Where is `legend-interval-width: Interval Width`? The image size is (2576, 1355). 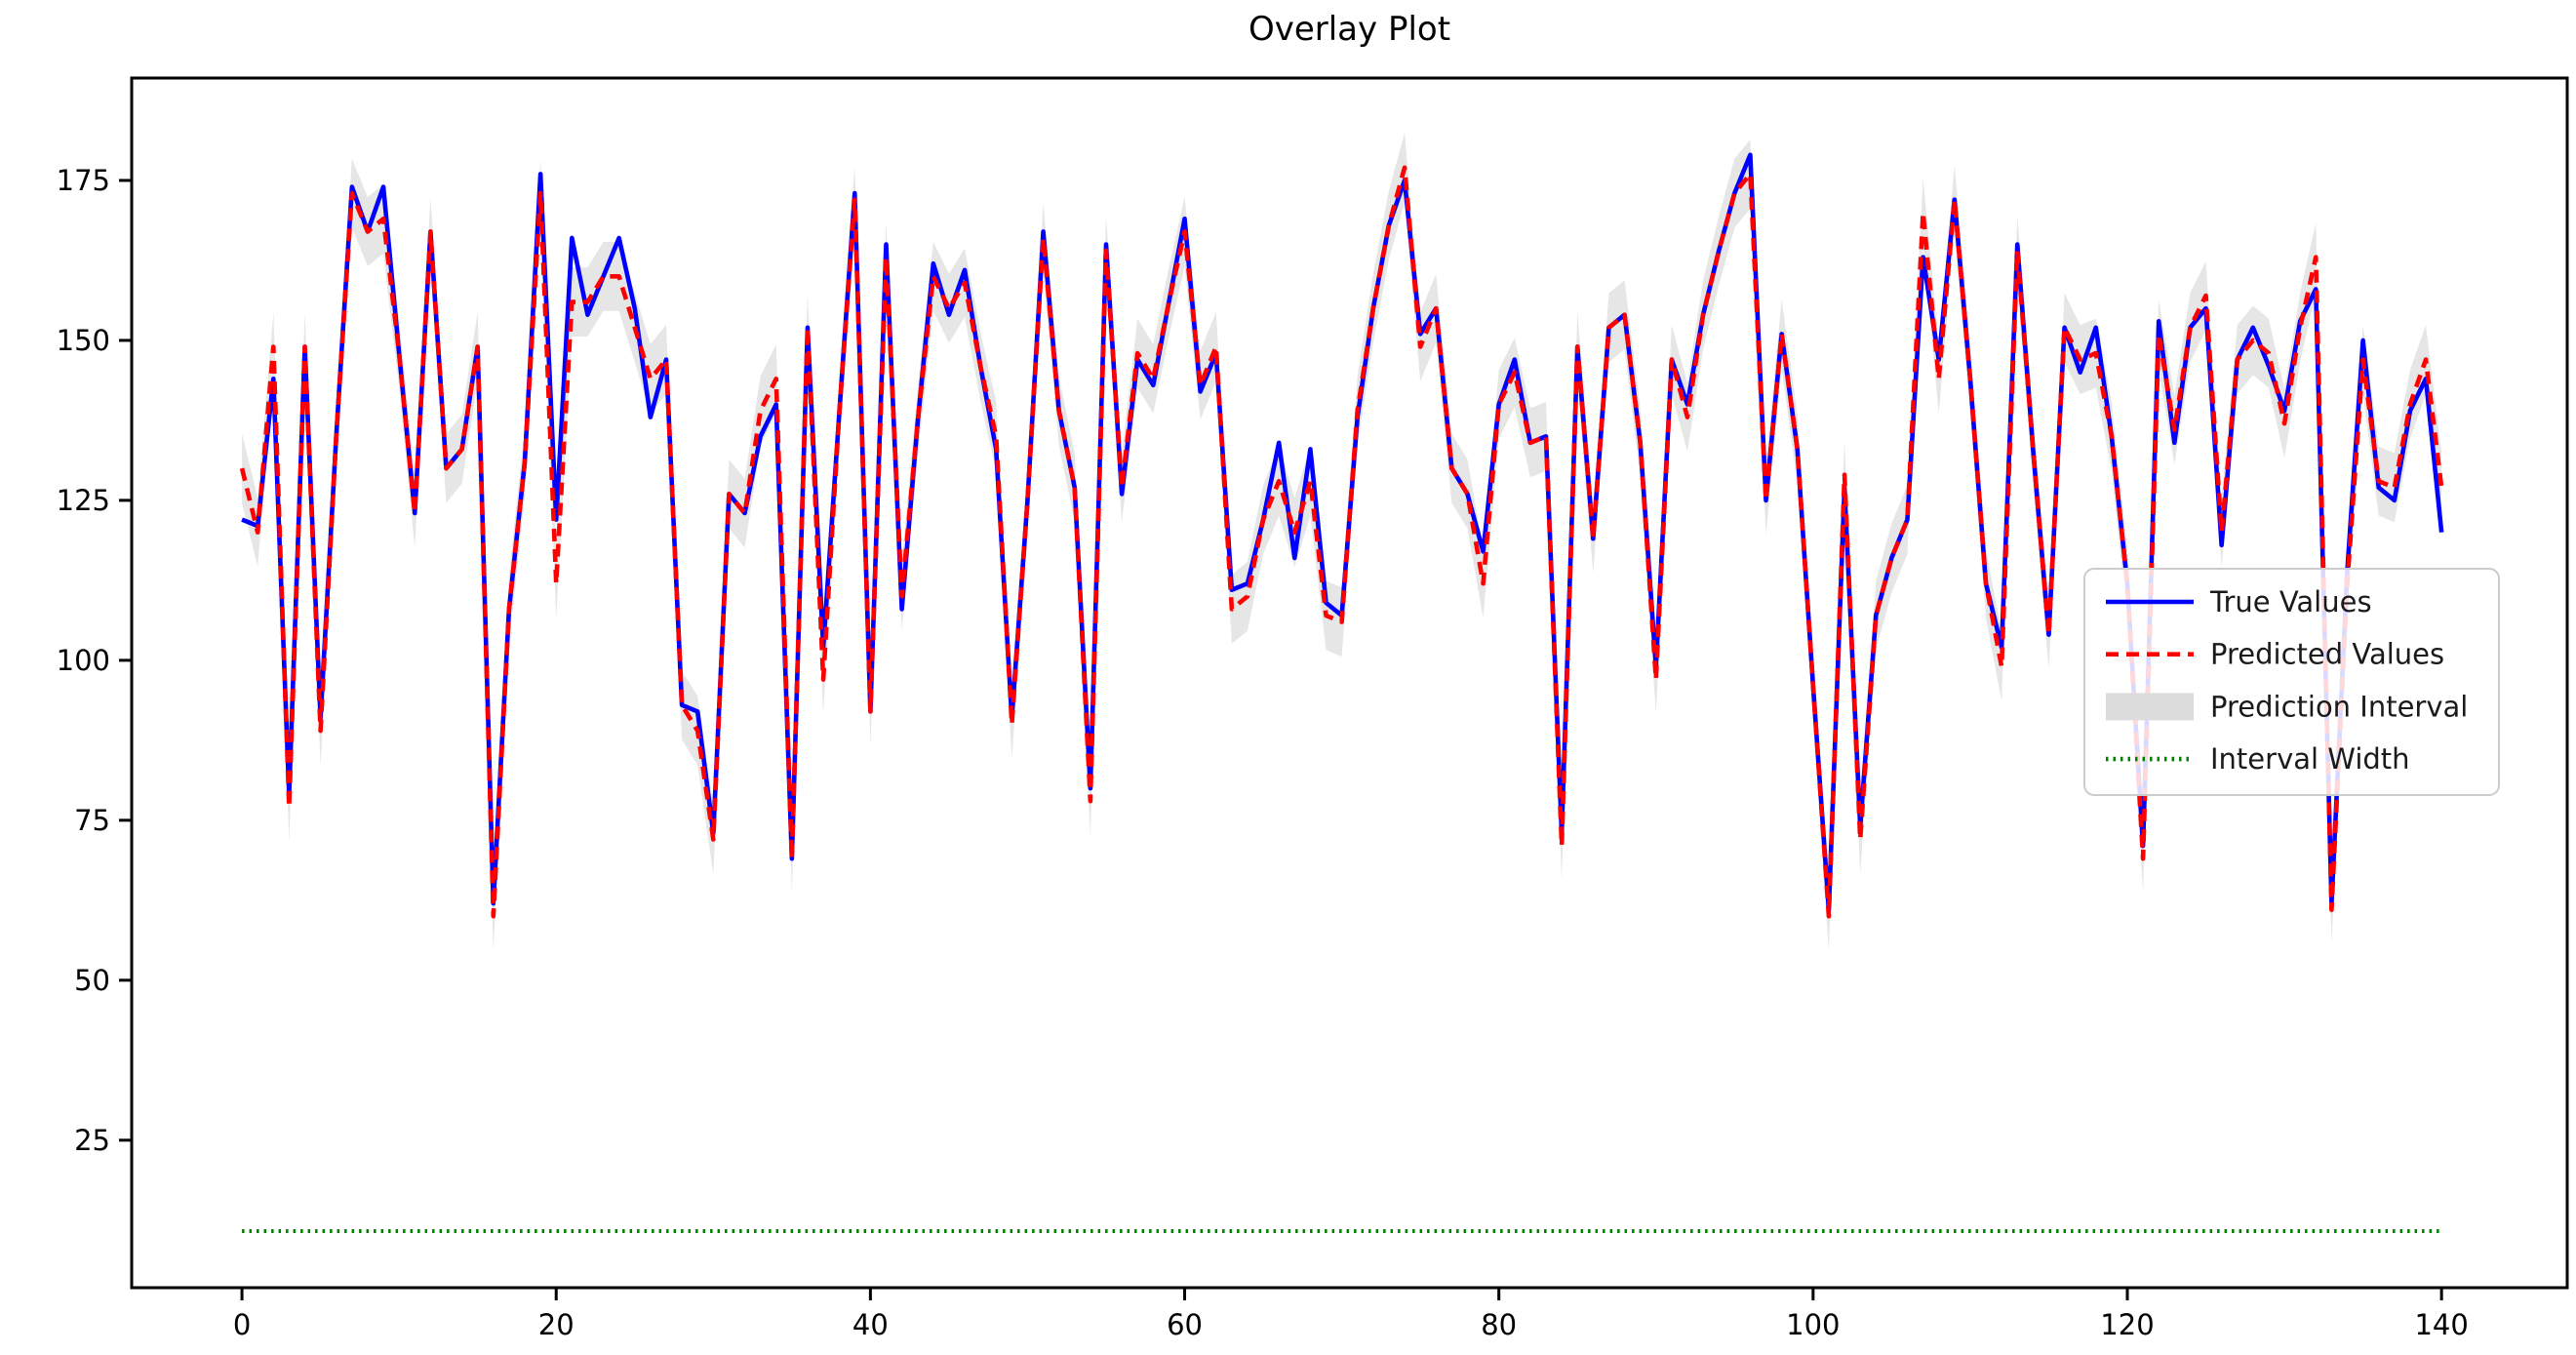
legend-interval-width: Interval Width is located at coordinates (2258, 759).